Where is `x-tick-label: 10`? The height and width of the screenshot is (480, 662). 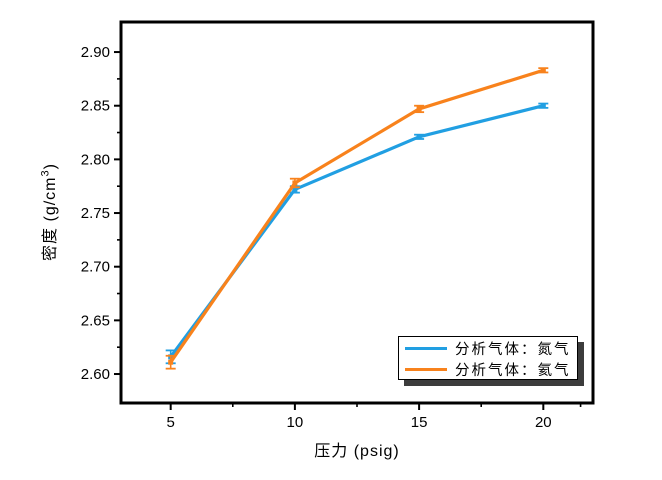 x-tick-label: 10 is located at coordinates (295, 422).